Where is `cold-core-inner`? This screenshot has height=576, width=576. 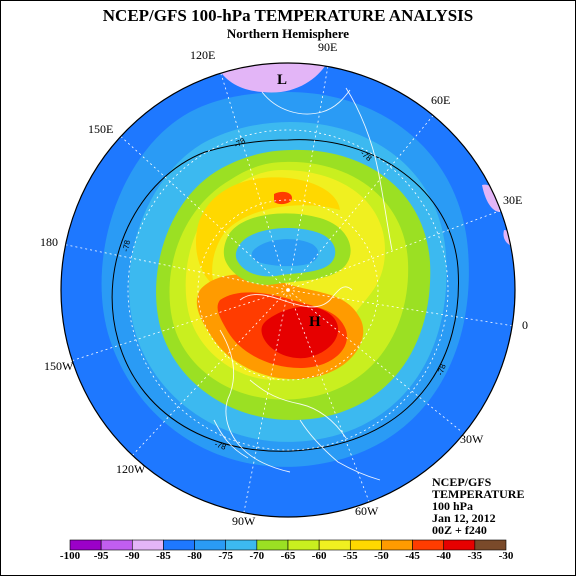 cold-core-inner is located at coordinates (285, 253).